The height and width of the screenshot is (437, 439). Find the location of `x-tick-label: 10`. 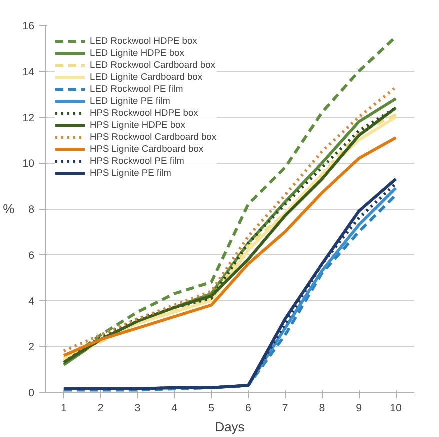

x-tick-label: 10 is located at coordinates (396, 408).